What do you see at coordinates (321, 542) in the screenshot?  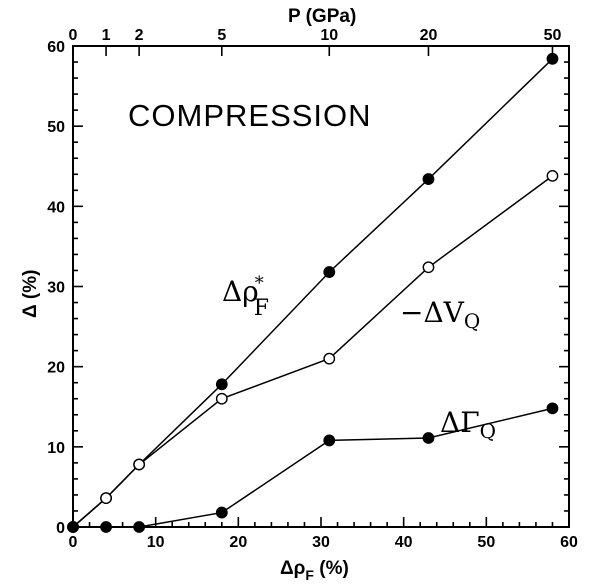 I see `x-tick-label: 30` at bounding box center [321, 542].